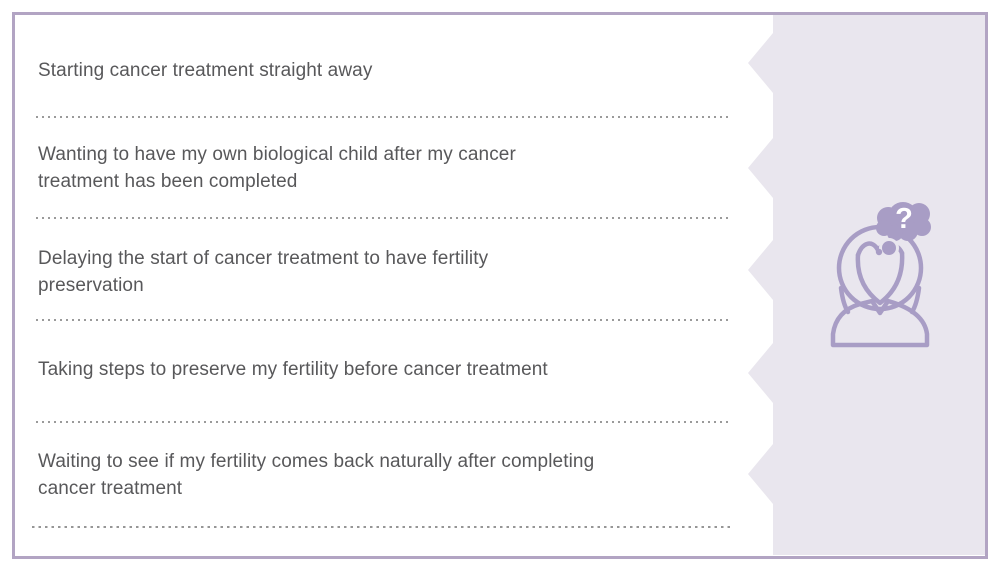  What do you see at coordinates (205, 70) in the screenshot?
I see `statement-item: Starting cancer treatment straight away` at bounding box center [205, 70].